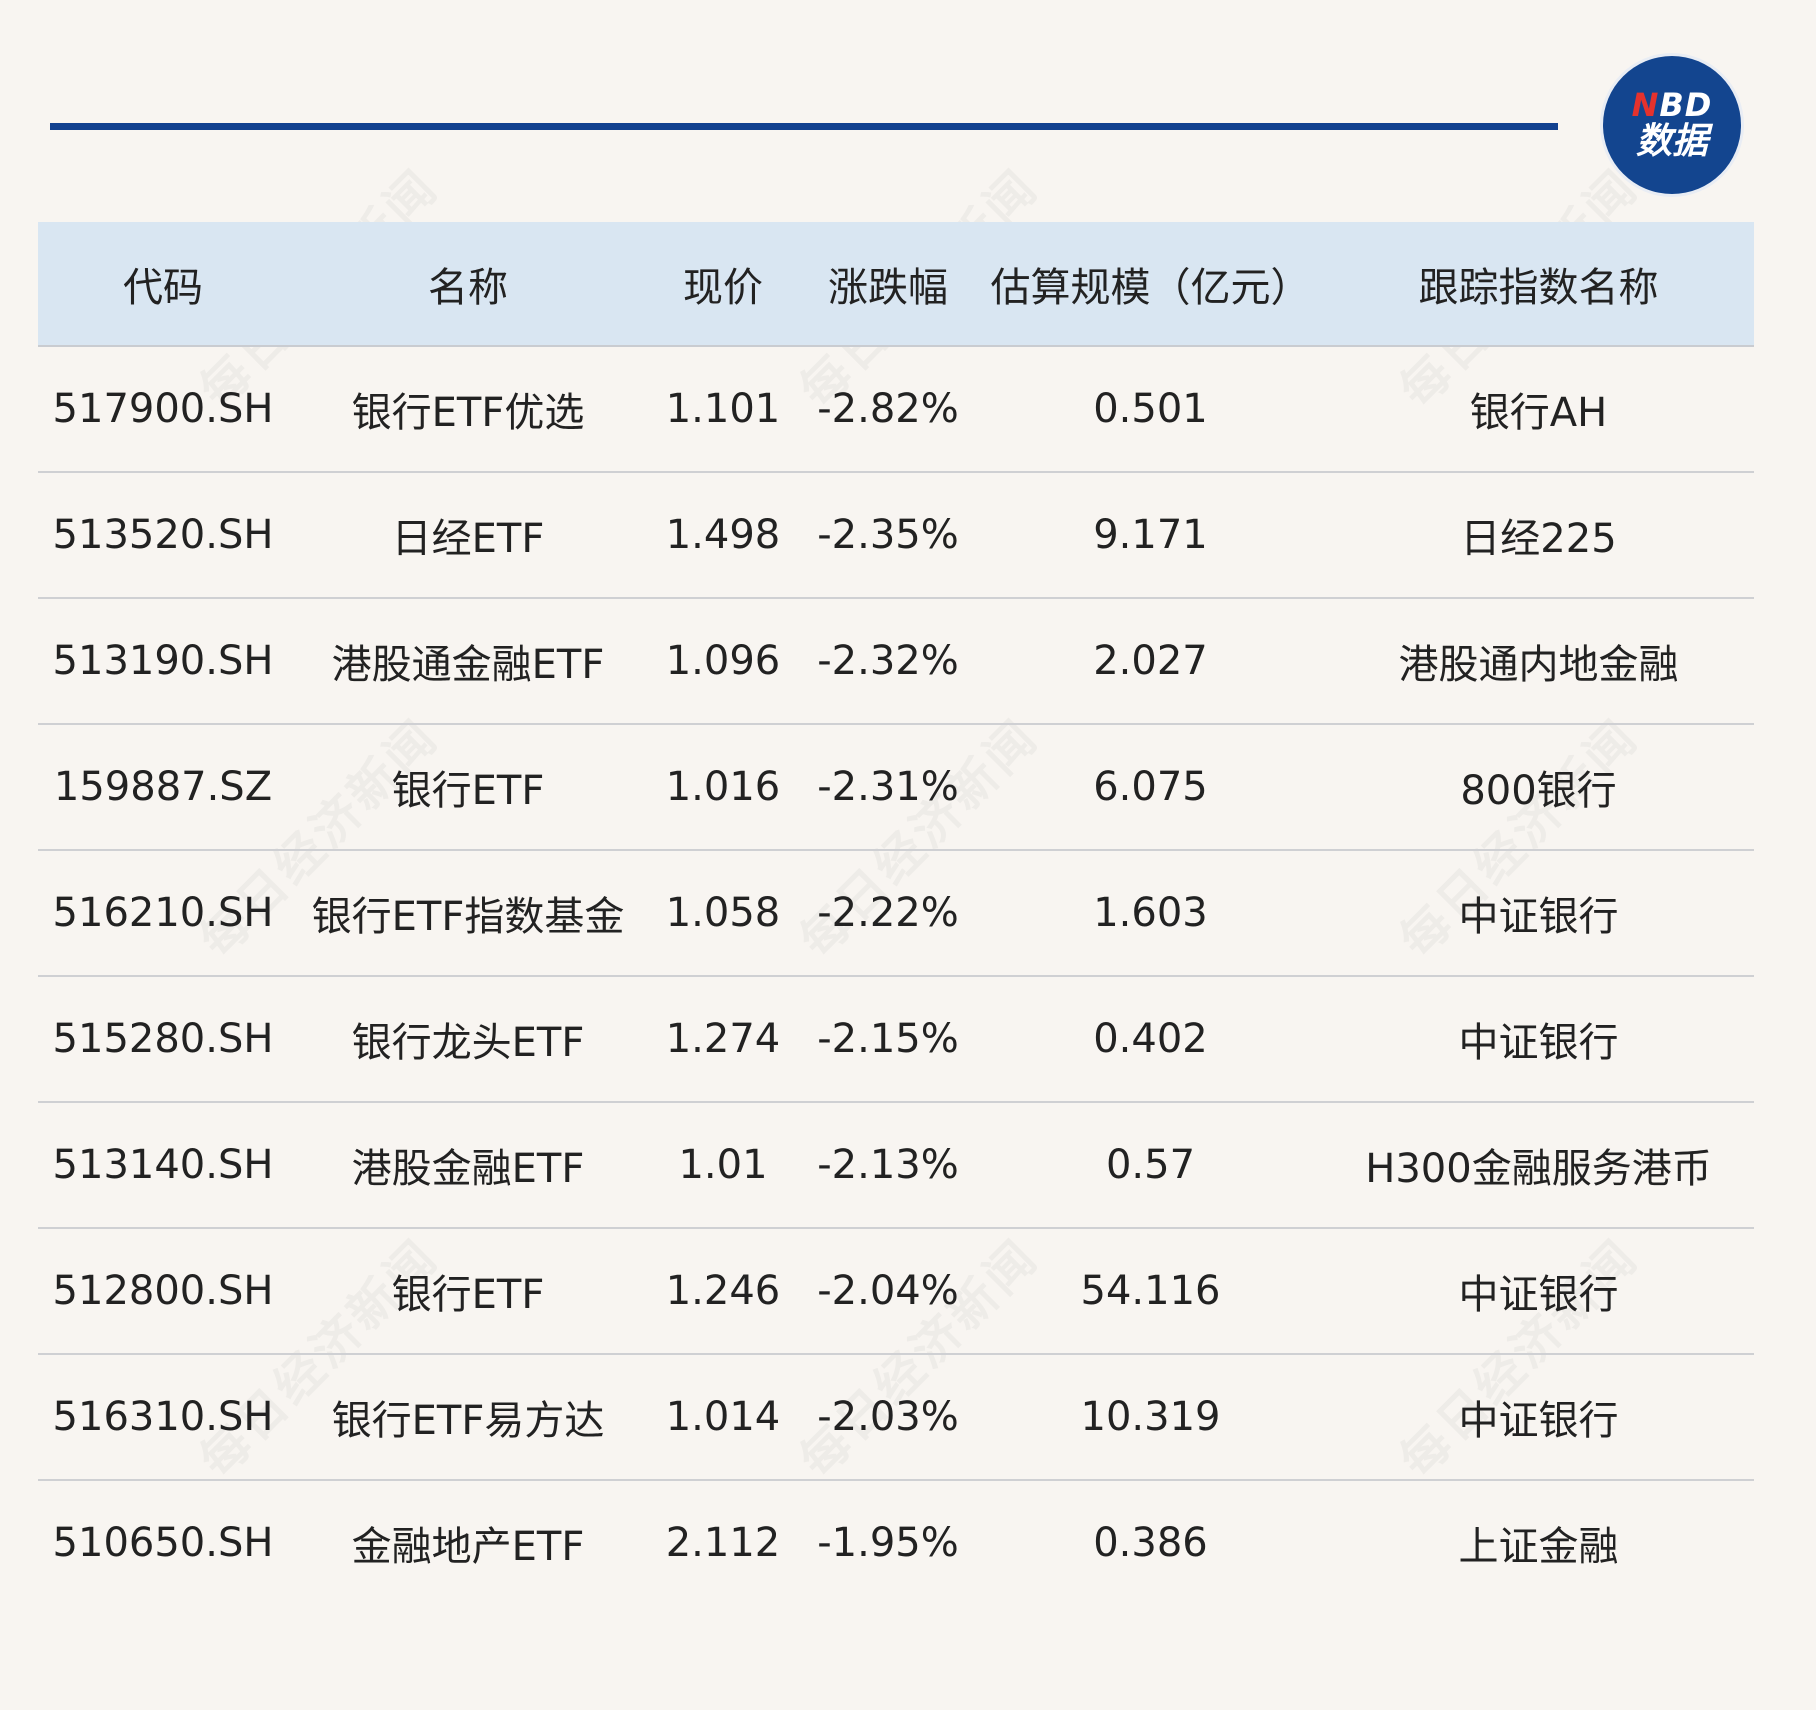 The width and height of the screenshot is (1816, 1710). Describe the element at coordinates (1150, 913) in the screenshot. I see `cell-scale: 1.603` at that location.